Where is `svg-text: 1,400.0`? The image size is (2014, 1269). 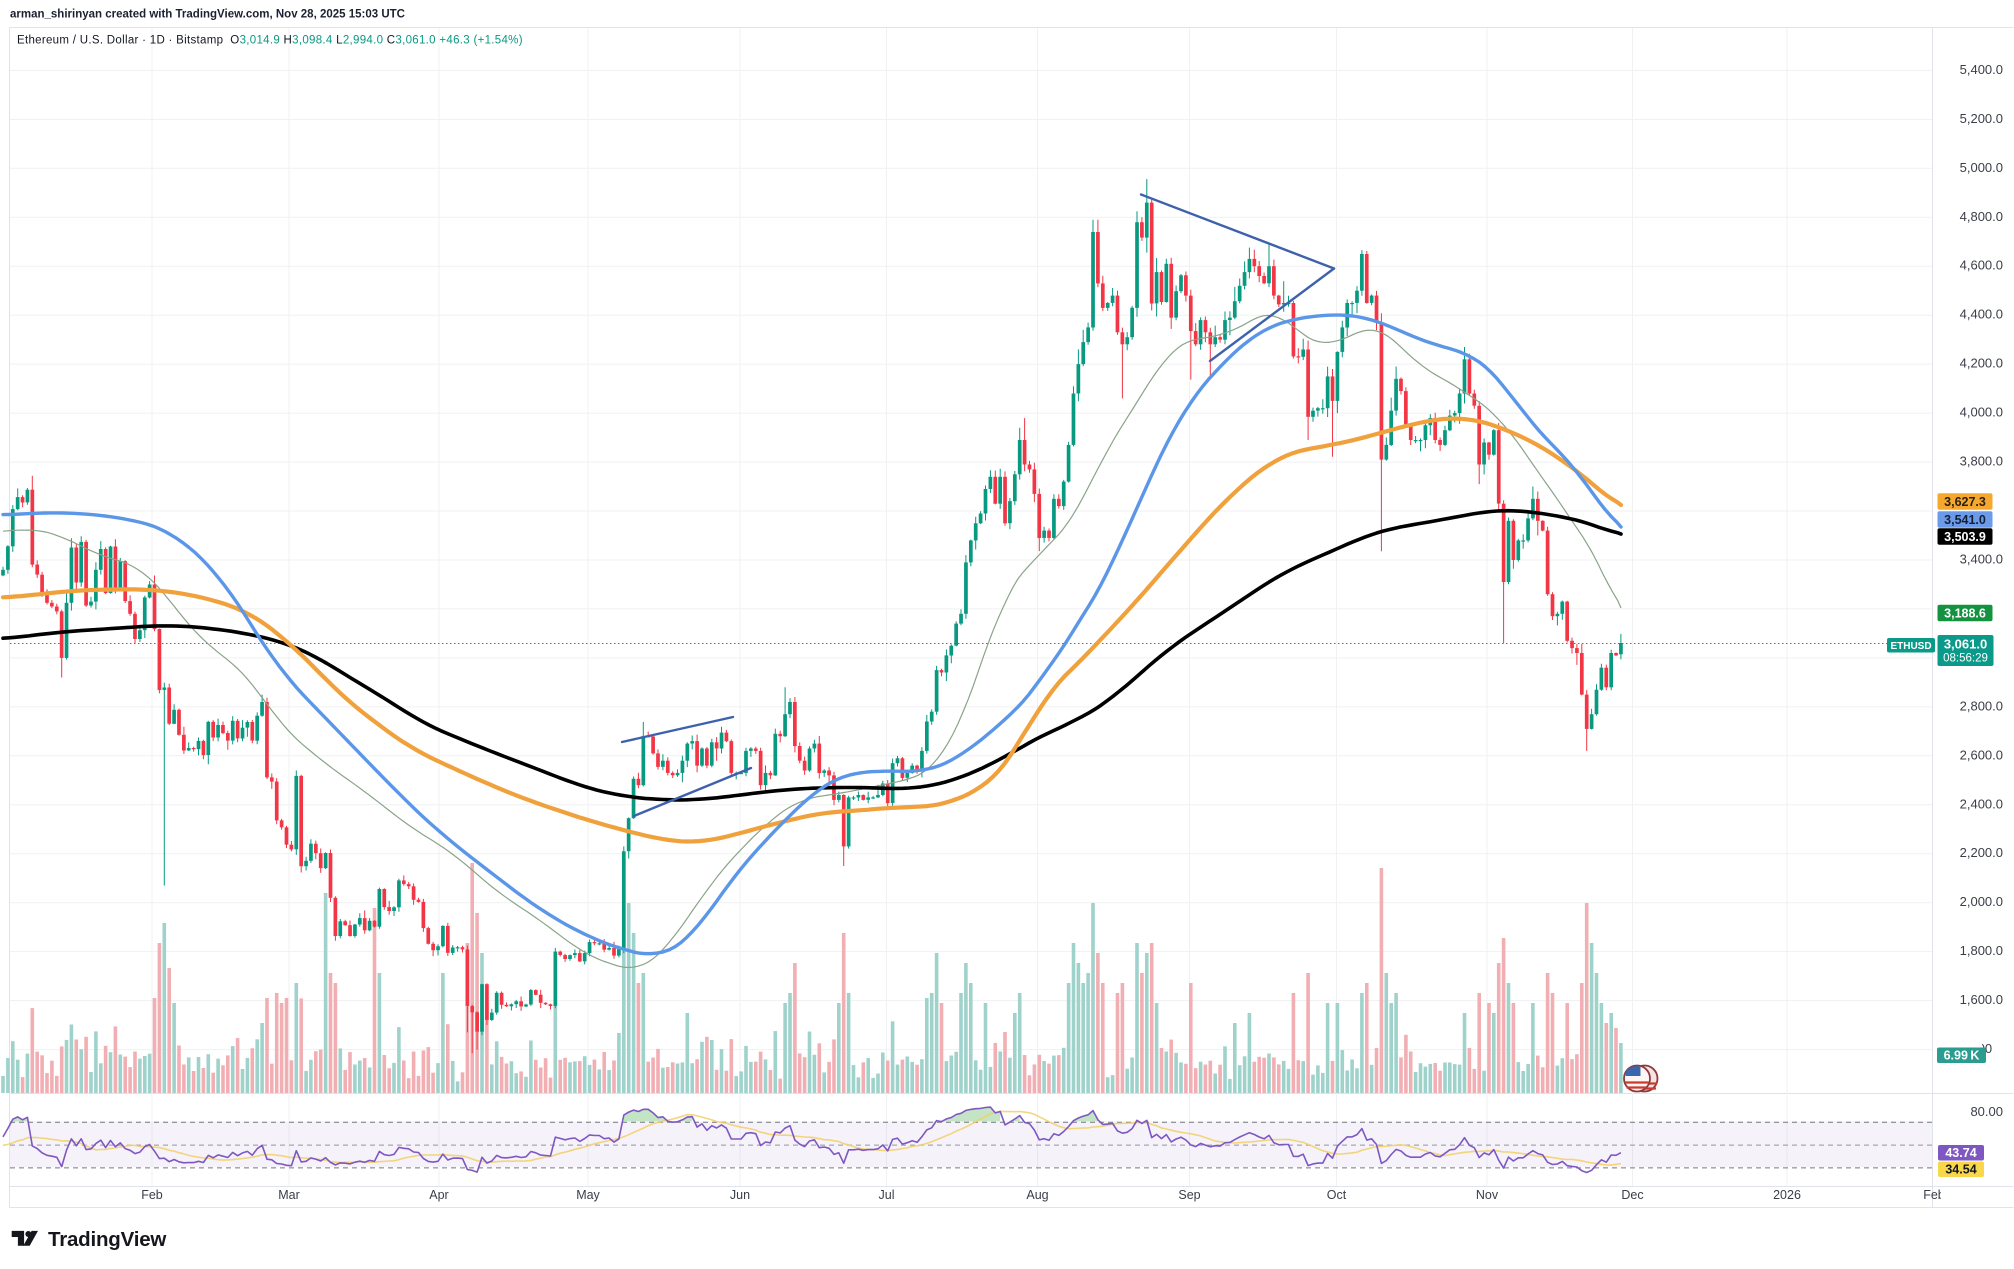 svg-text: 1,400.0 is located at coordinates (1981, 1048).